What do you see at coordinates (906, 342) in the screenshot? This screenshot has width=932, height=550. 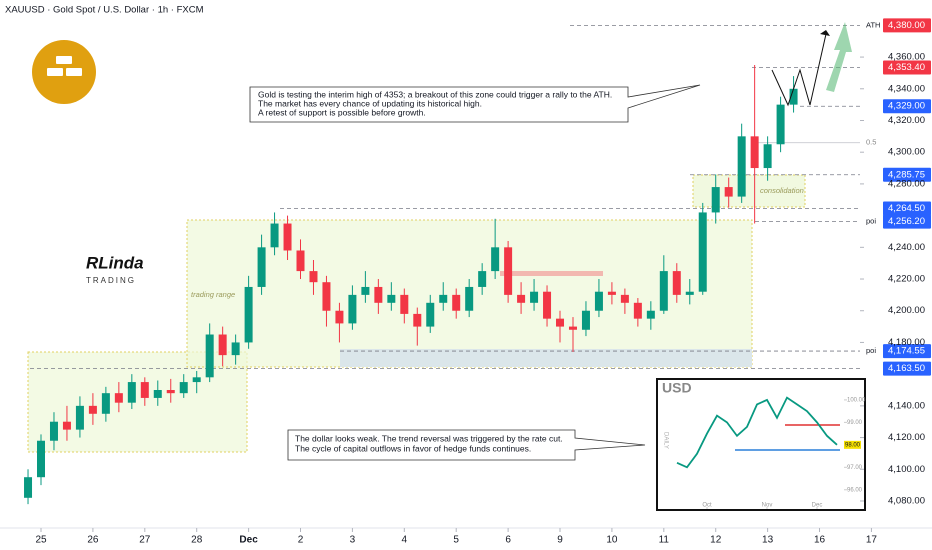 I see `y-tick-label: 4,180.00` at bounding box center [906, 342].